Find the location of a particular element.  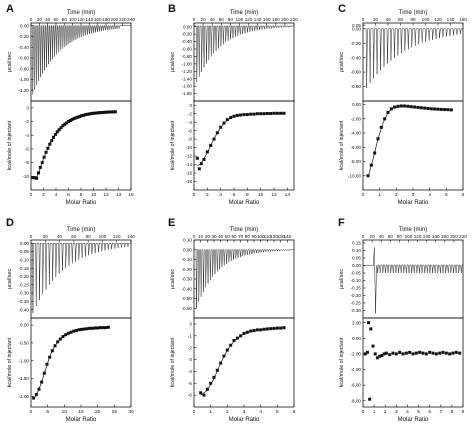

top-y-tick-label: 0.00 is located at coordinates (356, 265).